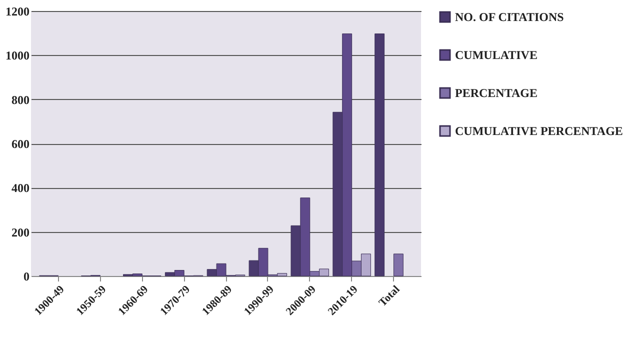 Image resolution: width=643 pixels, height=350 pixels. I want to click on y-tick-label: 1000, so click(18, 55).